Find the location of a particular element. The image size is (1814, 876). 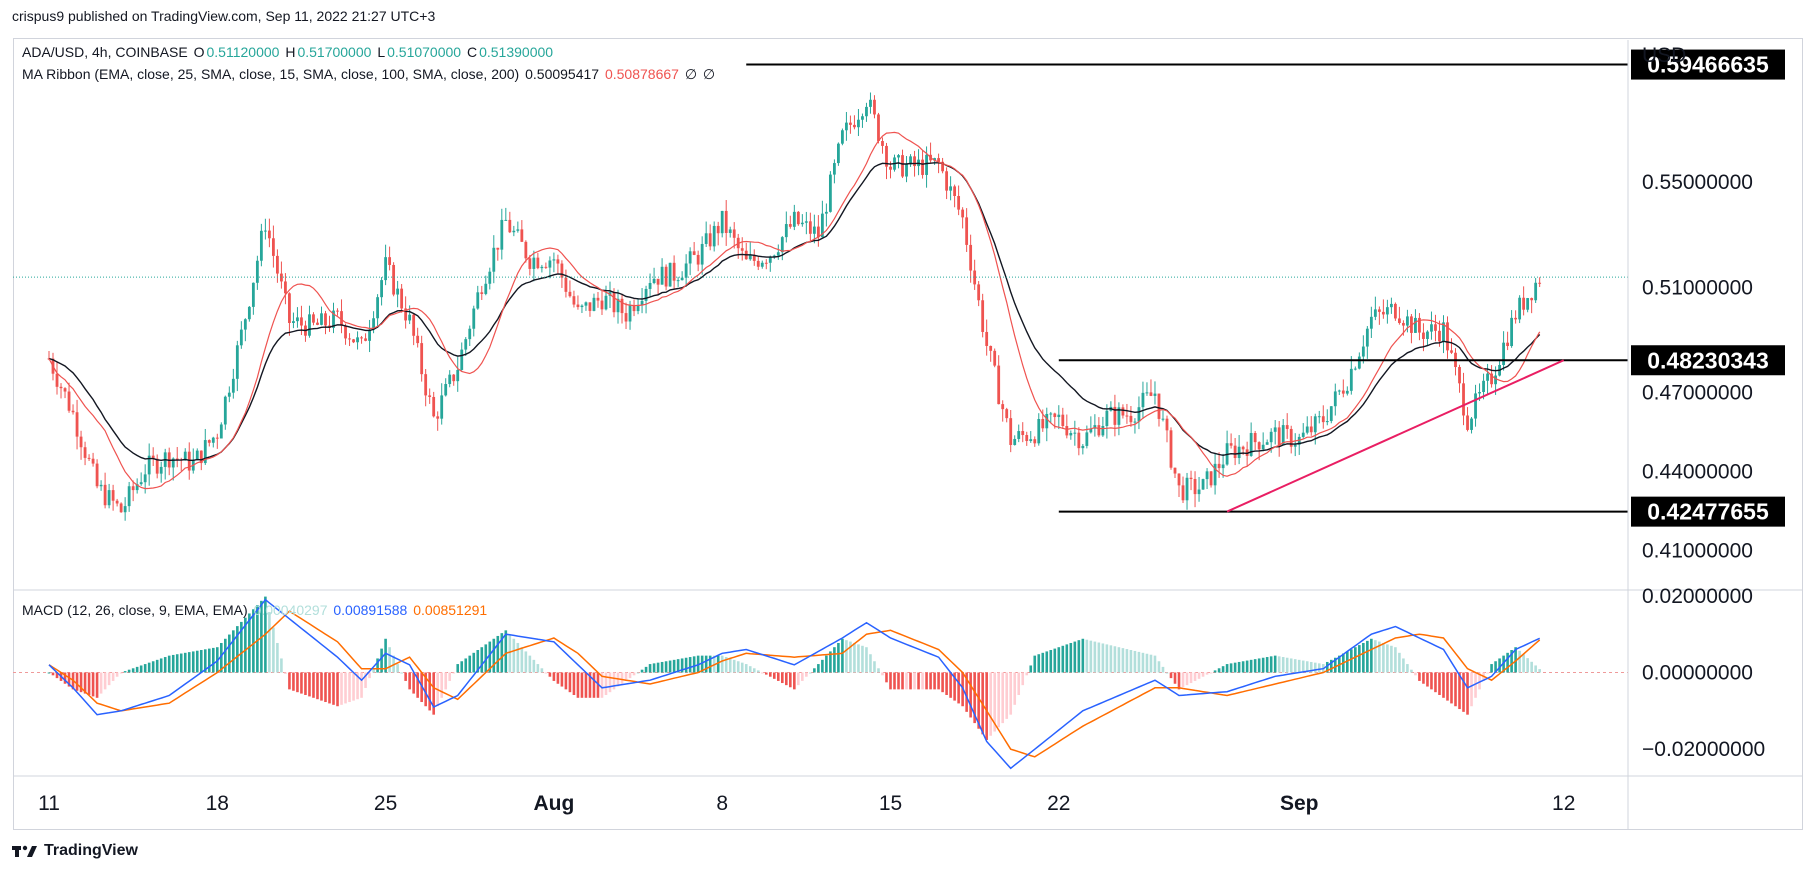

ma-sma200-value: ∅ is located at coordinates (709, 74).